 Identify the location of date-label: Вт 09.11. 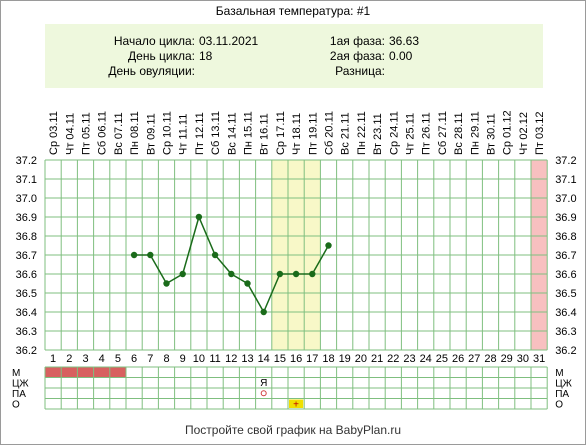
(151, 134).